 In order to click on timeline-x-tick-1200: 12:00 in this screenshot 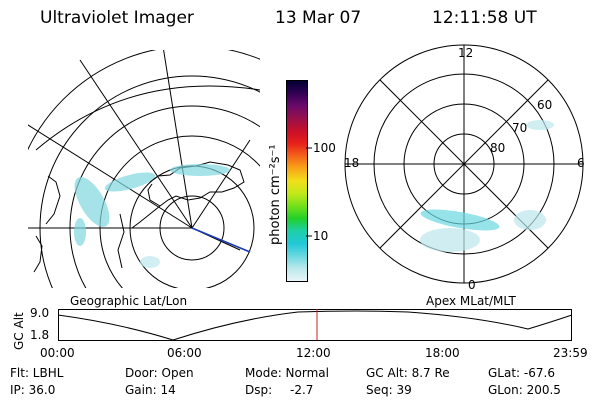, I will do `click(313, 353)`.